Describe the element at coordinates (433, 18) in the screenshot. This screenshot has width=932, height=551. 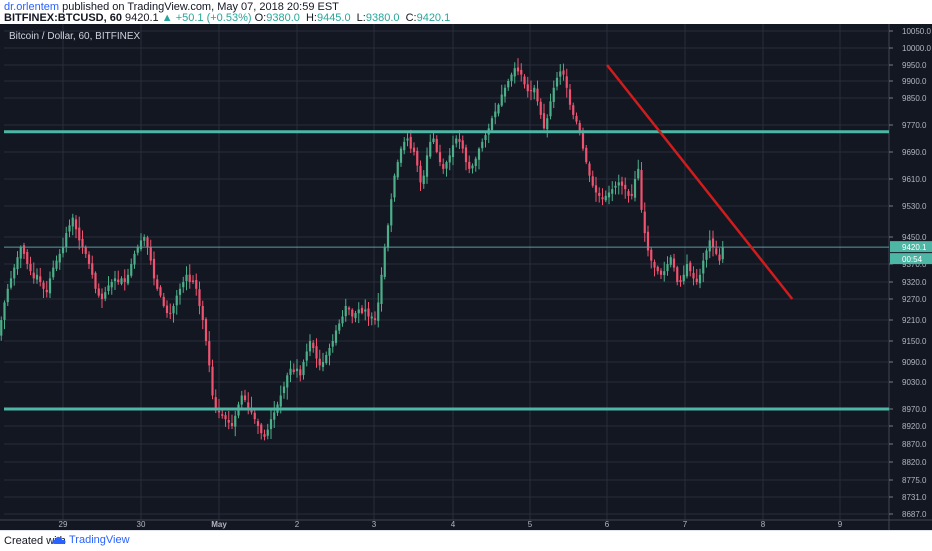
I see `close-value: 9420.1` at that location.